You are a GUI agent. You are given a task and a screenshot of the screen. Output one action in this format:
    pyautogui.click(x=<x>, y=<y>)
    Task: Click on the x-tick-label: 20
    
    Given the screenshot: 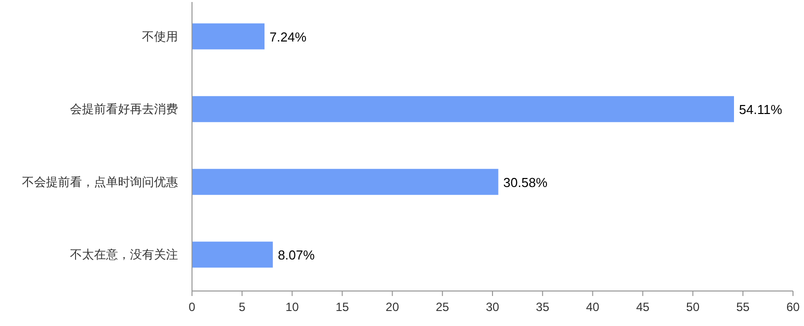 What is the action you would take?
    pyautogui.click(x=393, y=307)
    